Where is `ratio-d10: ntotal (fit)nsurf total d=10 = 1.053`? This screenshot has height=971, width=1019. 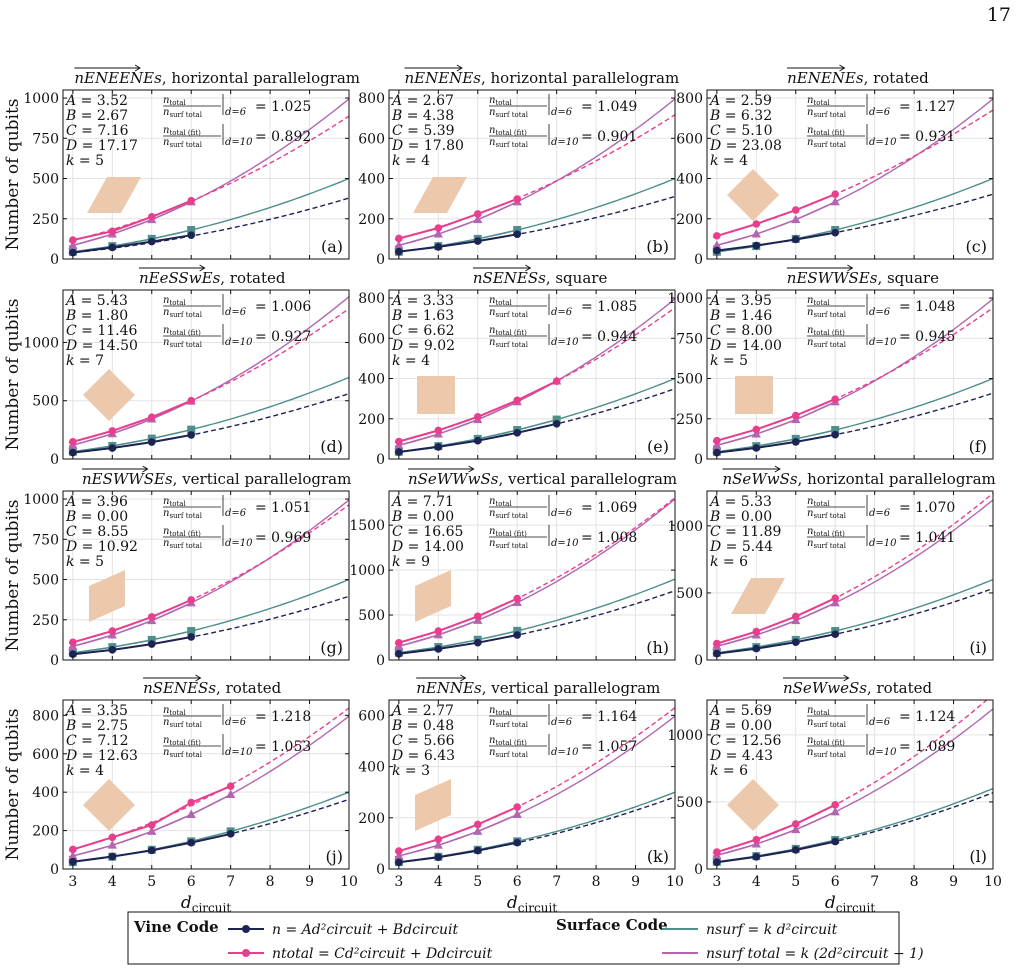
ratio-d10: ntotal (fit)nsurf total d=10 = 1.053 is located at coordinates (237, 746).